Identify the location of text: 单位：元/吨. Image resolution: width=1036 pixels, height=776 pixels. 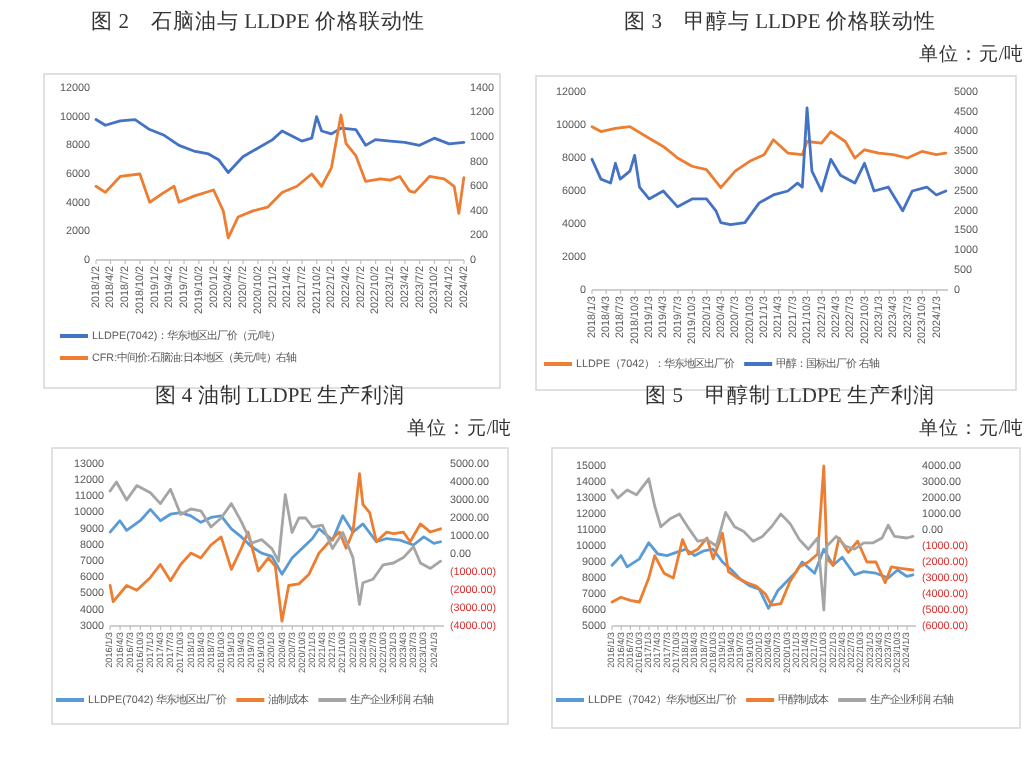
(971, 428).